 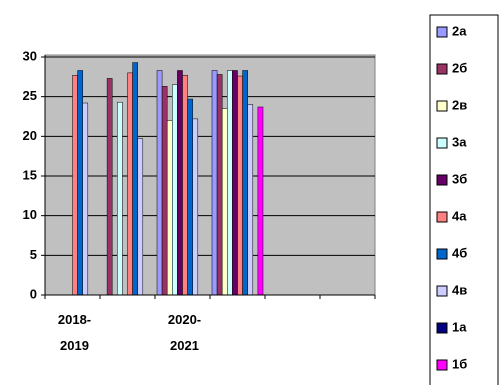 What do you see at coordinates (459, 30) in the screenshot?
I see `legend-label: 2а` at bounding box center [459, 30].